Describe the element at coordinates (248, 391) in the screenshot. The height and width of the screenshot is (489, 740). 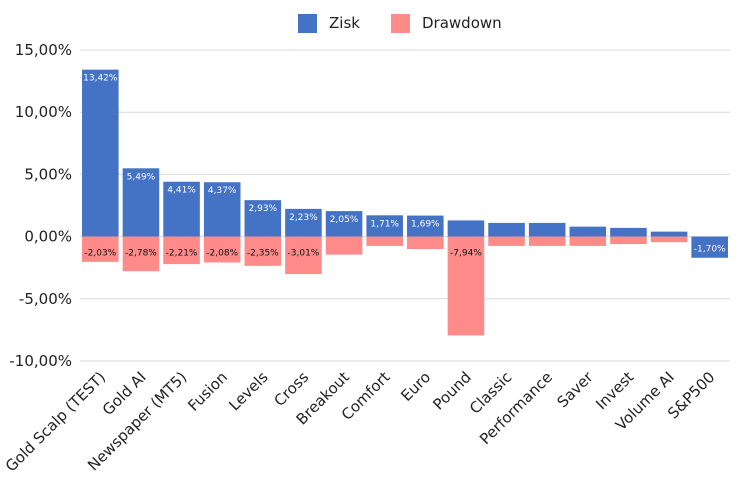
I see `x-category-label: Levels` at that location.